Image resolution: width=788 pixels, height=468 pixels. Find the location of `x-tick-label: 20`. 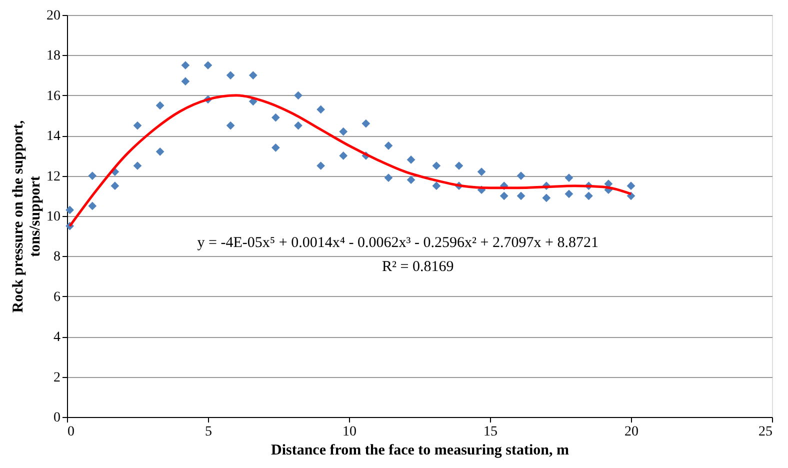

x-tick-label: 20 is located at coordinates (631, 432).